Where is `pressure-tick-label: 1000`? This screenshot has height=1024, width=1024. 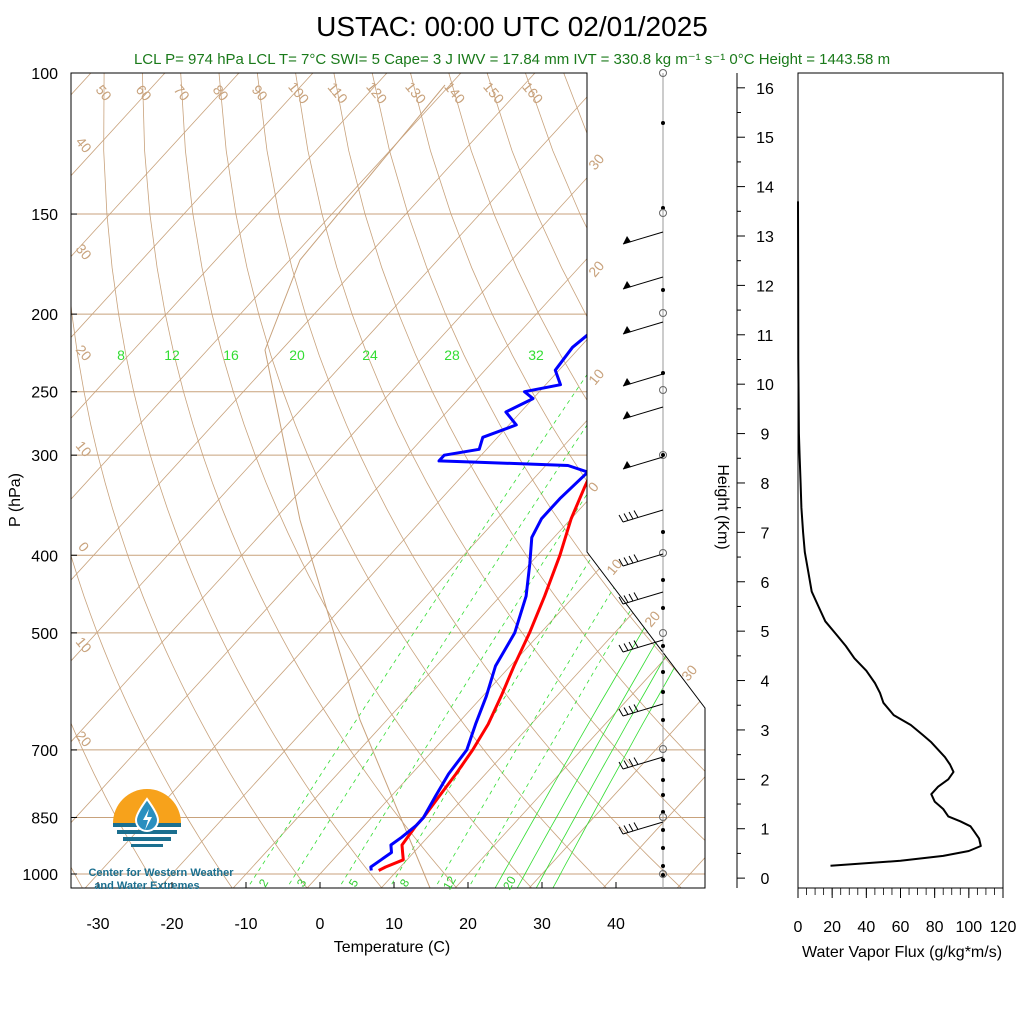
pressure-tick-label: 1000 is located at coordinates (40, 875).